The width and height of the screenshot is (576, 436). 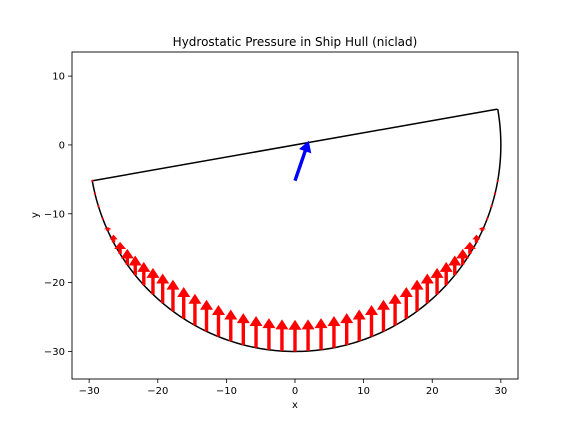 What do you see at coordinates (295, 405) in the screenshot?
I see `x-axis-label: x` at bounding box center [295, 405].